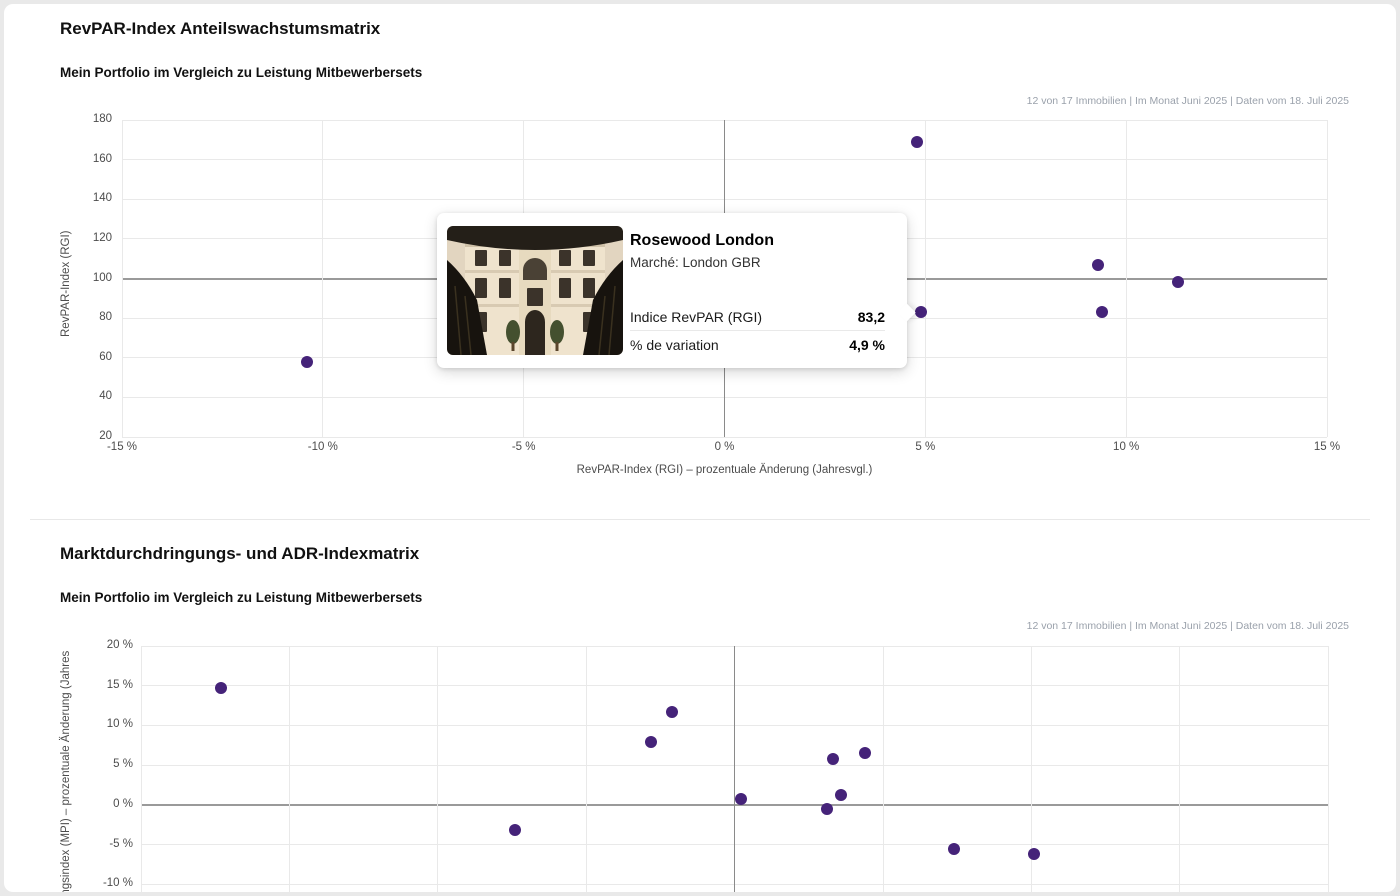  Describe the element at coordinates (119, 645) in the screenshot. I see `y-tick-label: 20 %` at that location.